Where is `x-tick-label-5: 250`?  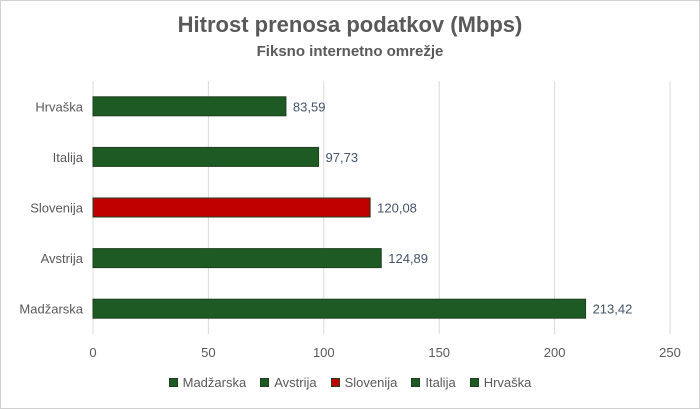 x-tick-label-5: 250 is located at coordinates (670, 352).